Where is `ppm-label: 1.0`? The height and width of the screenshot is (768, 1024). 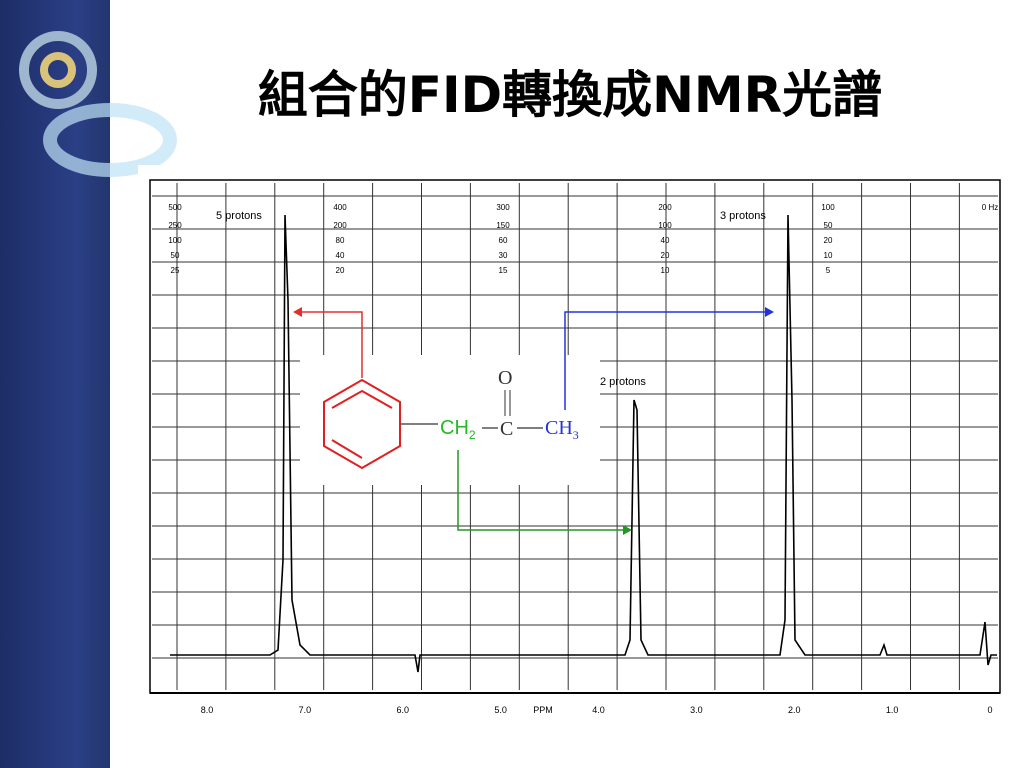 ppm-label: 1.0 is located at coordinates (892, 710).